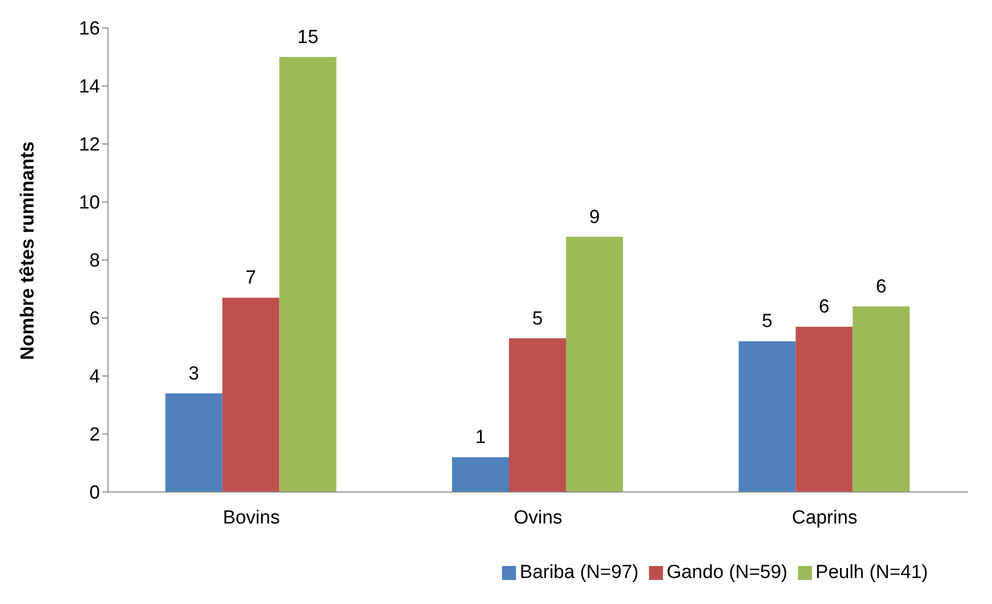  What do you see at coordinates (307, 37) in the screenshot?
I see `data-label: 15` at bounding box center [307, 37].